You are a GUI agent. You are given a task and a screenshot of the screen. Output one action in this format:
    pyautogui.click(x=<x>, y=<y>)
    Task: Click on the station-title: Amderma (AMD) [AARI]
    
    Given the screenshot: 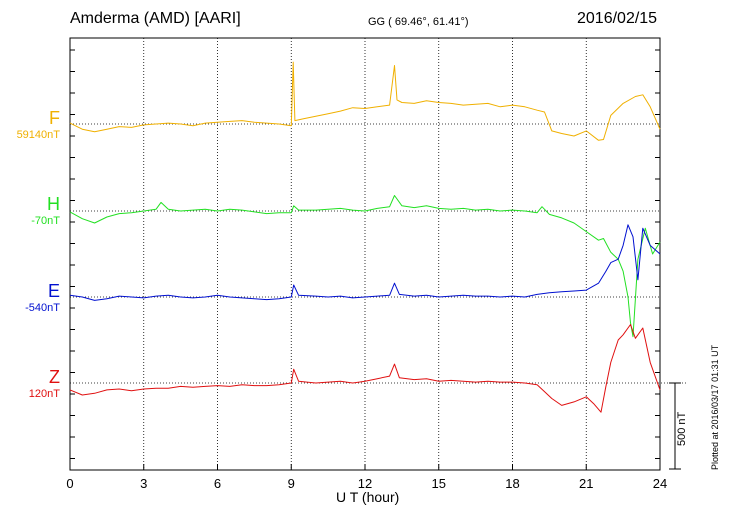 What is the action you would take?
    pyautogui.click(x=155, y=18)
    